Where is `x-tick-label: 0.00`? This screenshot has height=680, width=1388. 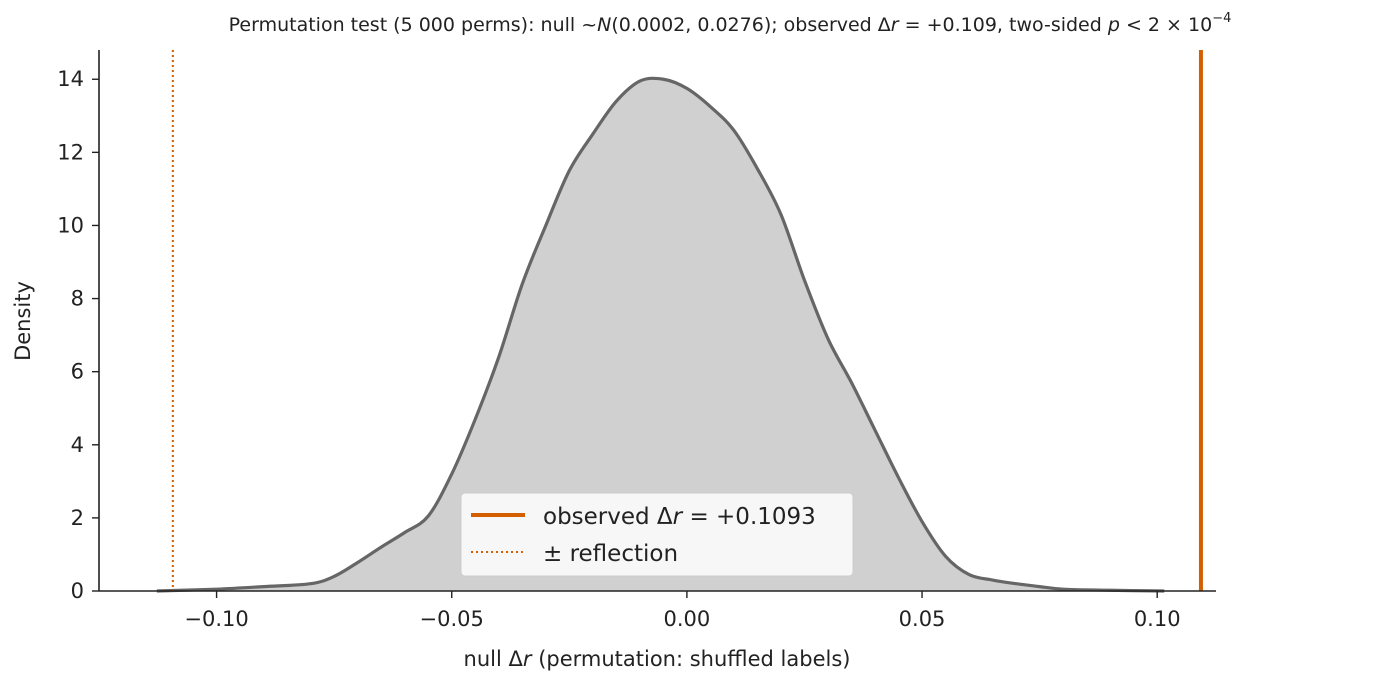 x-tick-label: 0.00 is located at coordinates (687, 619).